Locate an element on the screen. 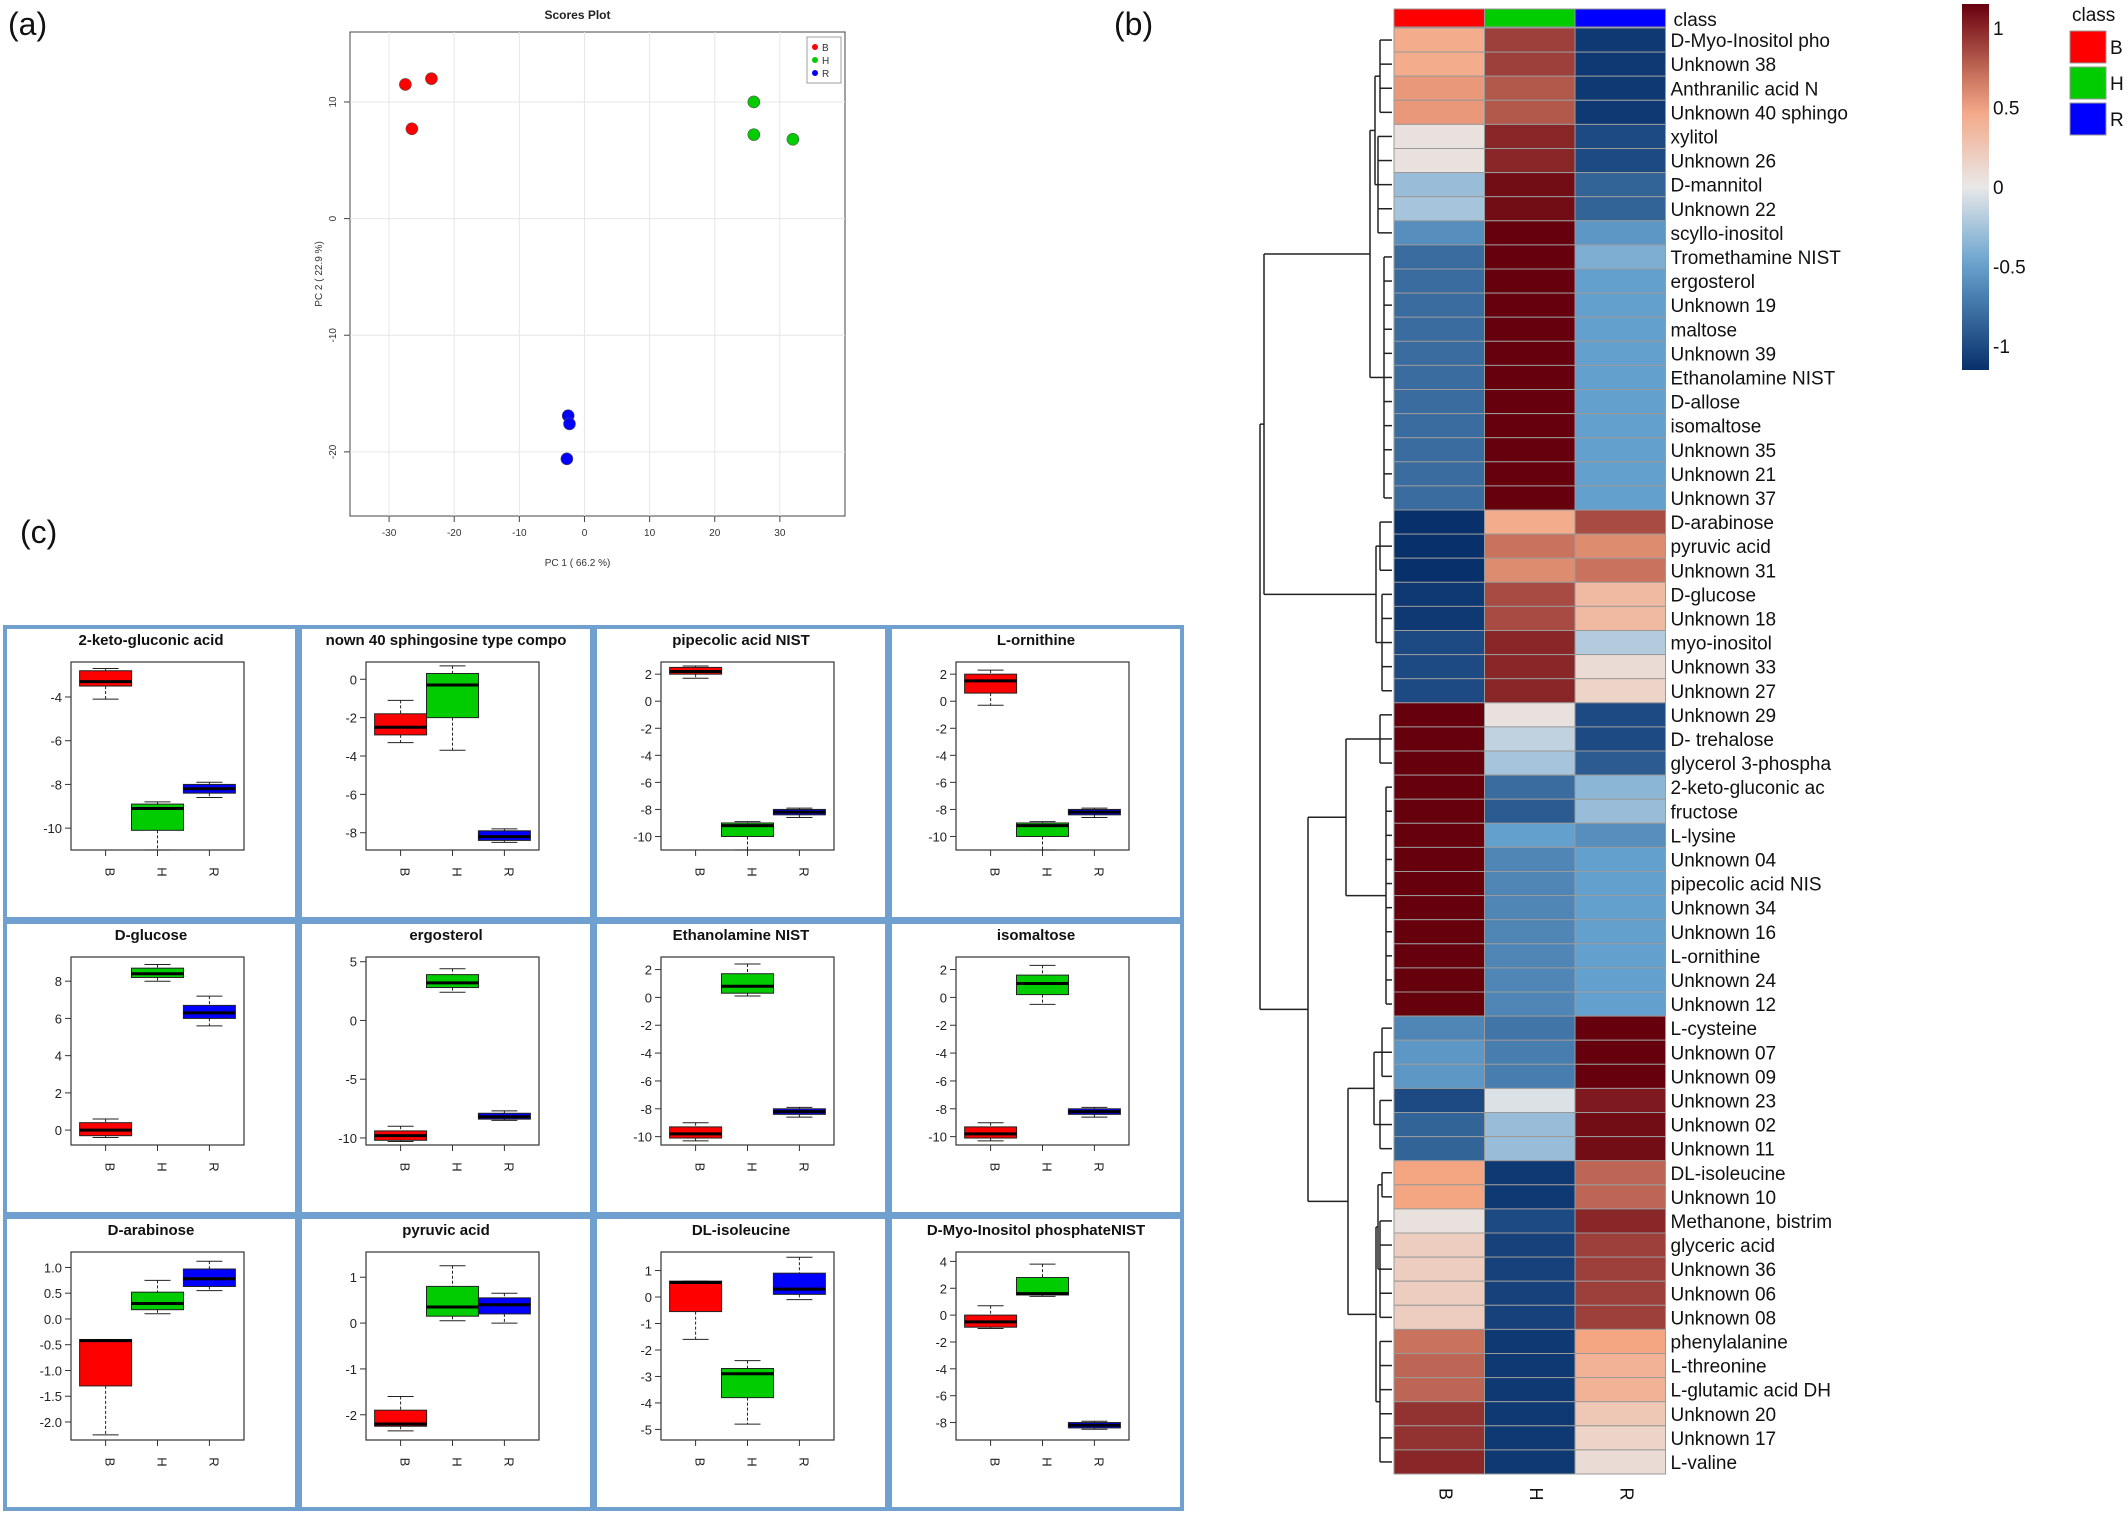  boxplot-y-tick-label: 4 is located at coordinates (58, 1056).